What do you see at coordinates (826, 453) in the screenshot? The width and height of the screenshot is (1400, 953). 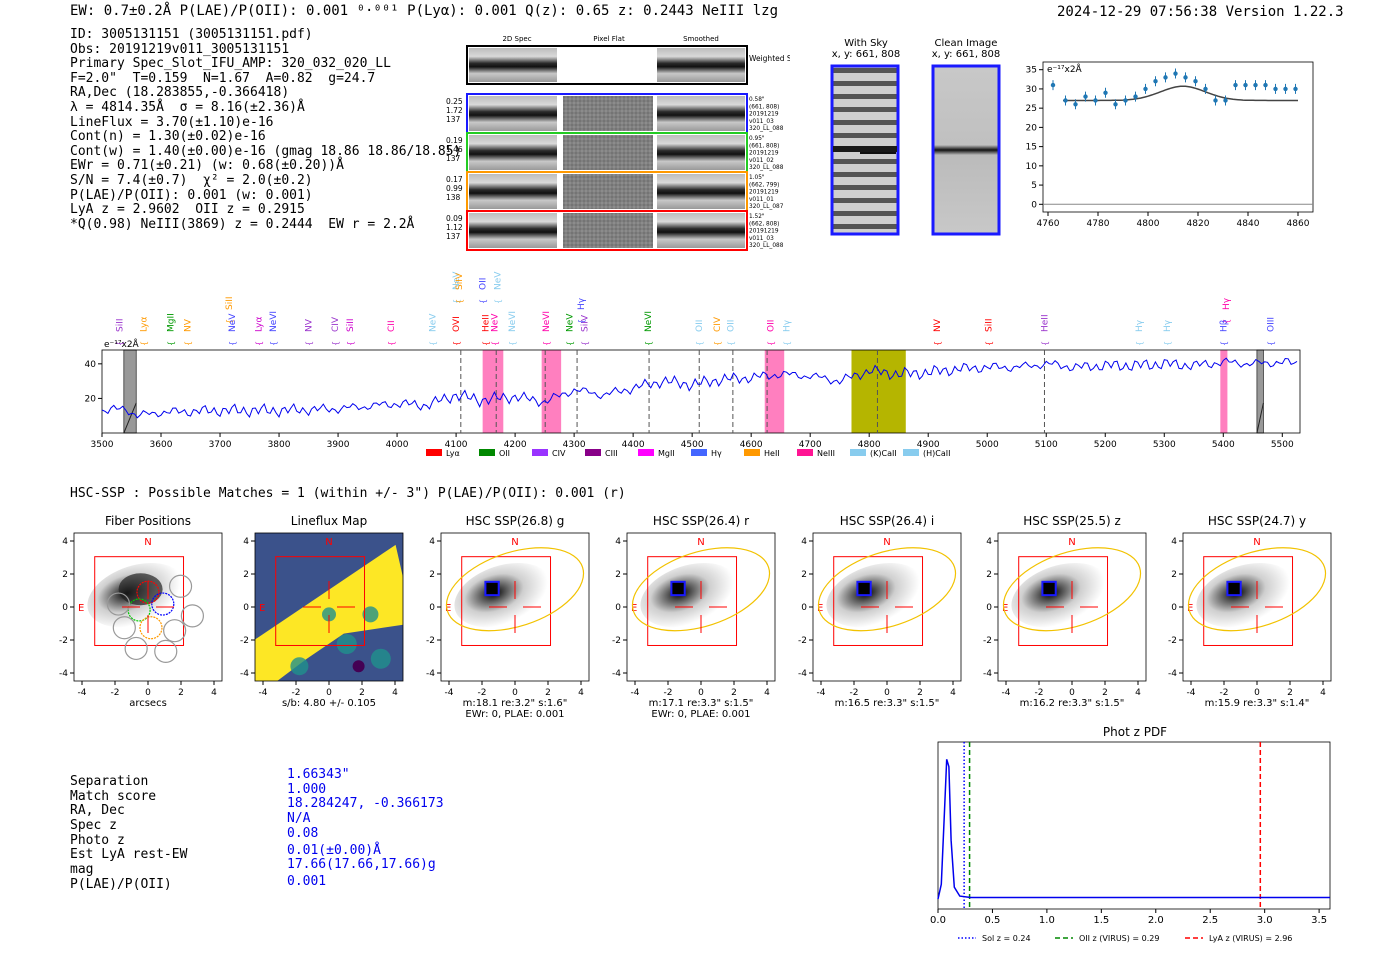 I see `legend-label: NeIII` at bounding box center [826, 453].